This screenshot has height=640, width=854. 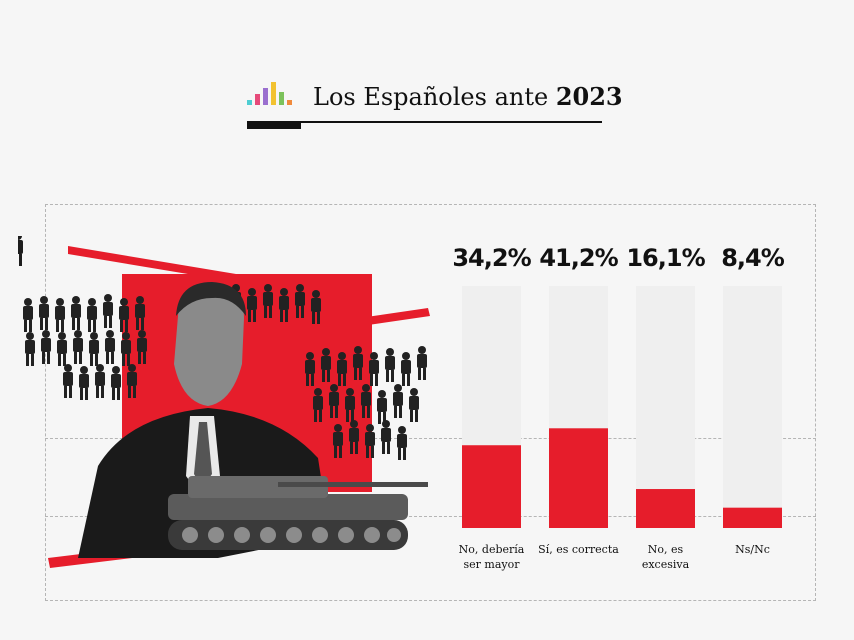 I want to click on header-underline-accent, so click(x=274, y=125).